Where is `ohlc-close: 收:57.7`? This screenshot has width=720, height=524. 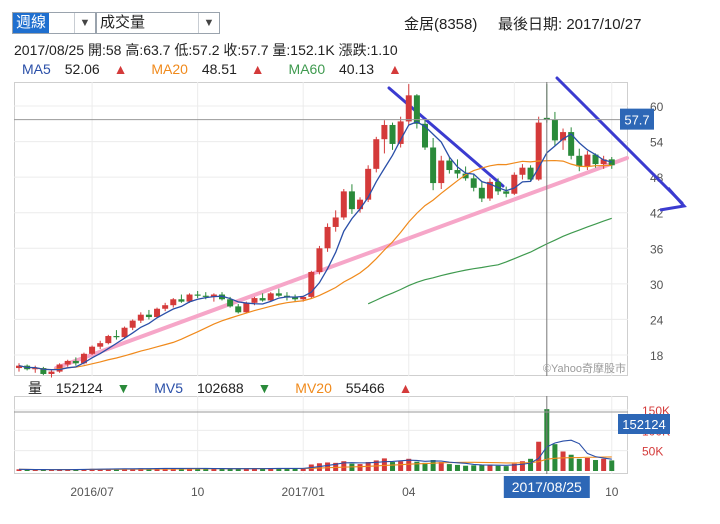 ohlc-close: 收:57.7 is located at coordinates (246, 50).